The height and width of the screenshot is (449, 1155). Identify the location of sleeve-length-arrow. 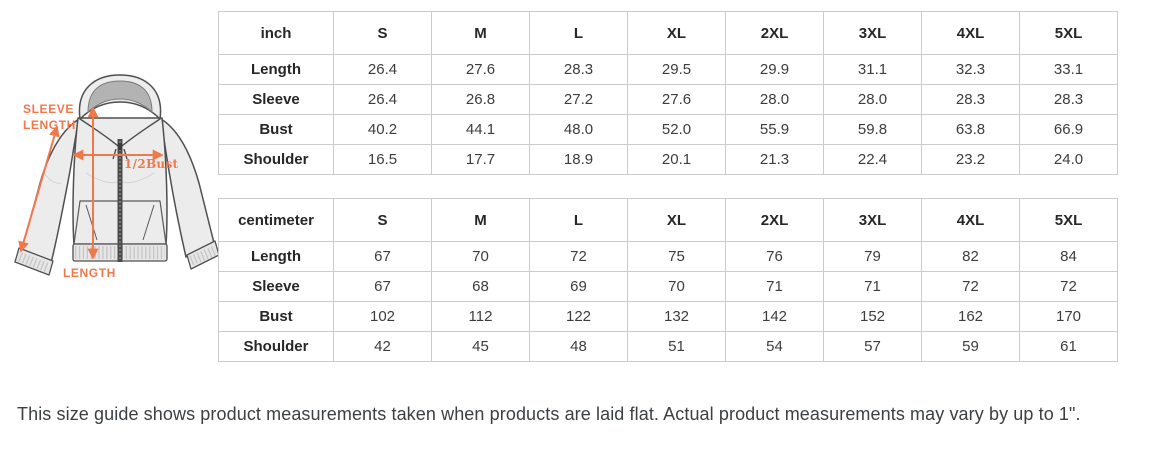
(39, 189).